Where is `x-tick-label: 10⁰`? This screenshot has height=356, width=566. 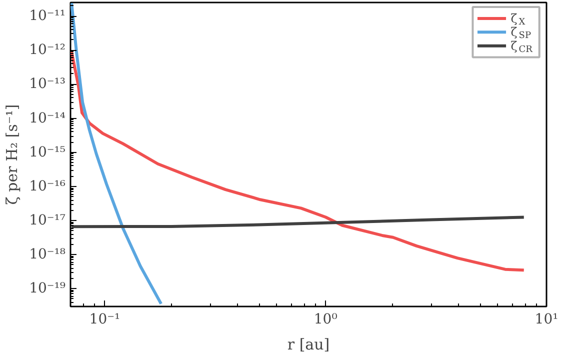
x-tick-label: 10⁰ is located at coordinates (326, 320).